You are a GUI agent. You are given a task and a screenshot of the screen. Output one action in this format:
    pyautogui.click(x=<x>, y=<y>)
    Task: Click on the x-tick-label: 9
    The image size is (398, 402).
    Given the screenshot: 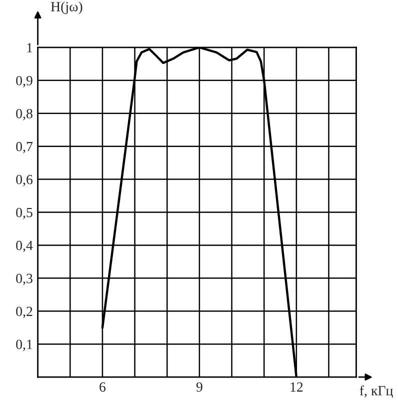 What is the action you would take?
    pyautogui.click(x=199, y=387)
    